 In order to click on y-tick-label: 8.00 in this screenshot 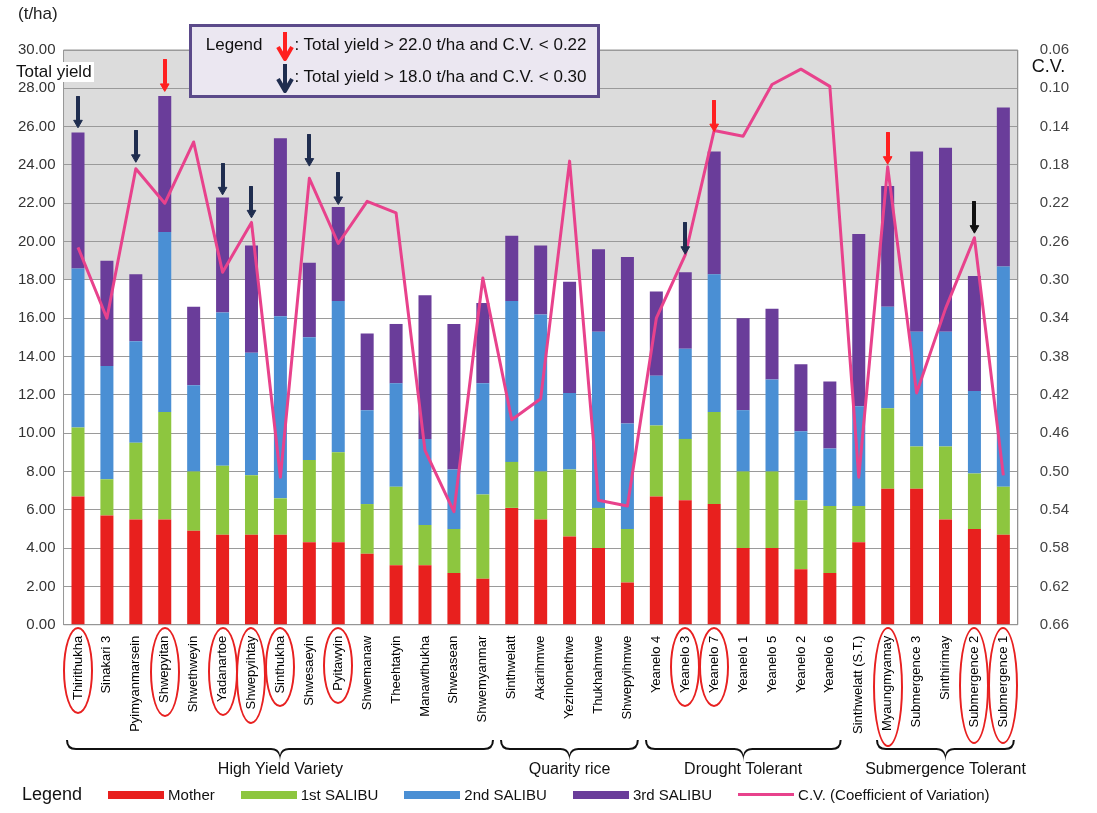, I will do `click(41, 470)`.